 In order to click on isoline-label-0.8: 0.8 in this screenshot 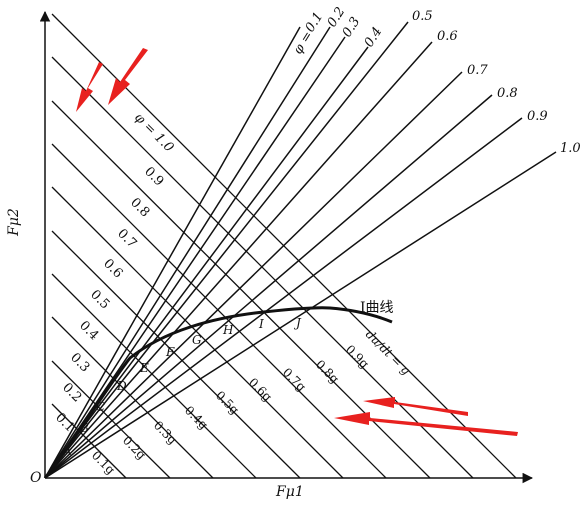, I will do `click(139, 207)`.